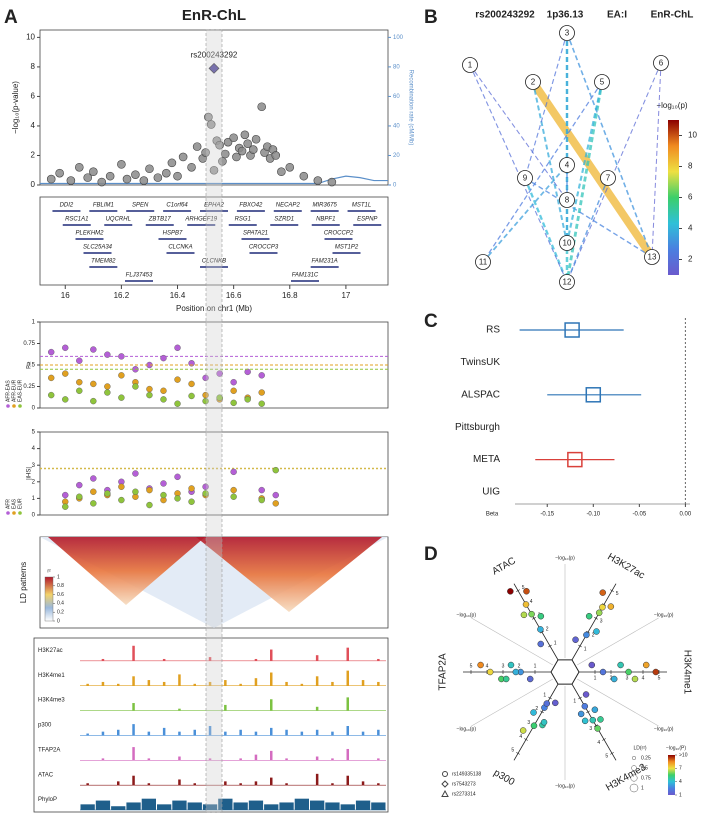 This screenshot has height=817, width=708. What do you see at coordinates (49, 750) in the screenshot?
I see `track-name: TFAP2A` at bounding box center [49, 750].